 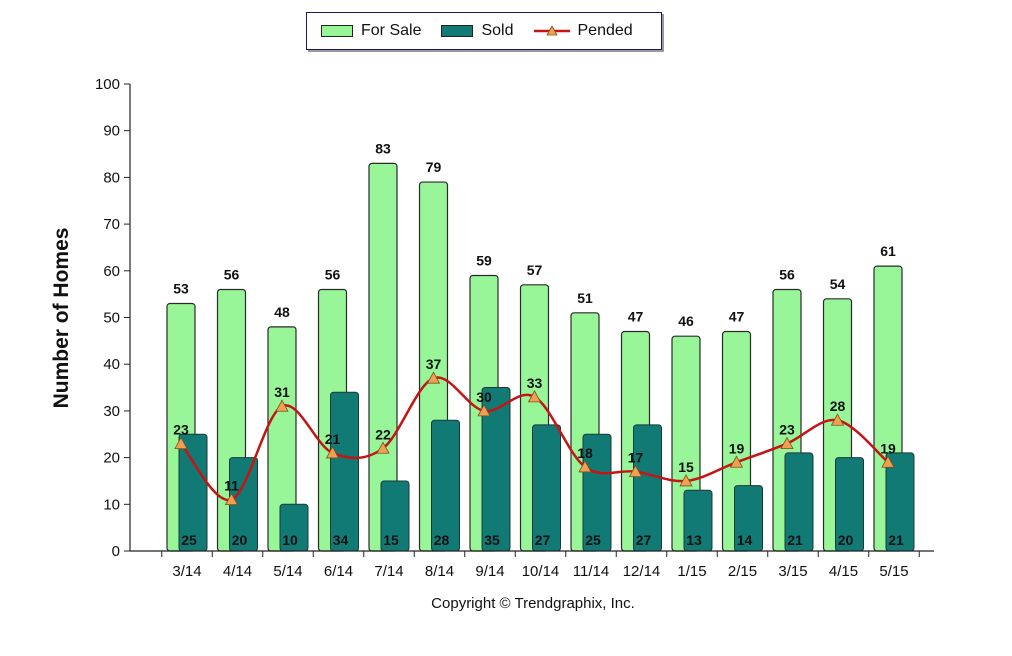 I want to click on y-tick-label: 0, so click(x=116, y=551).